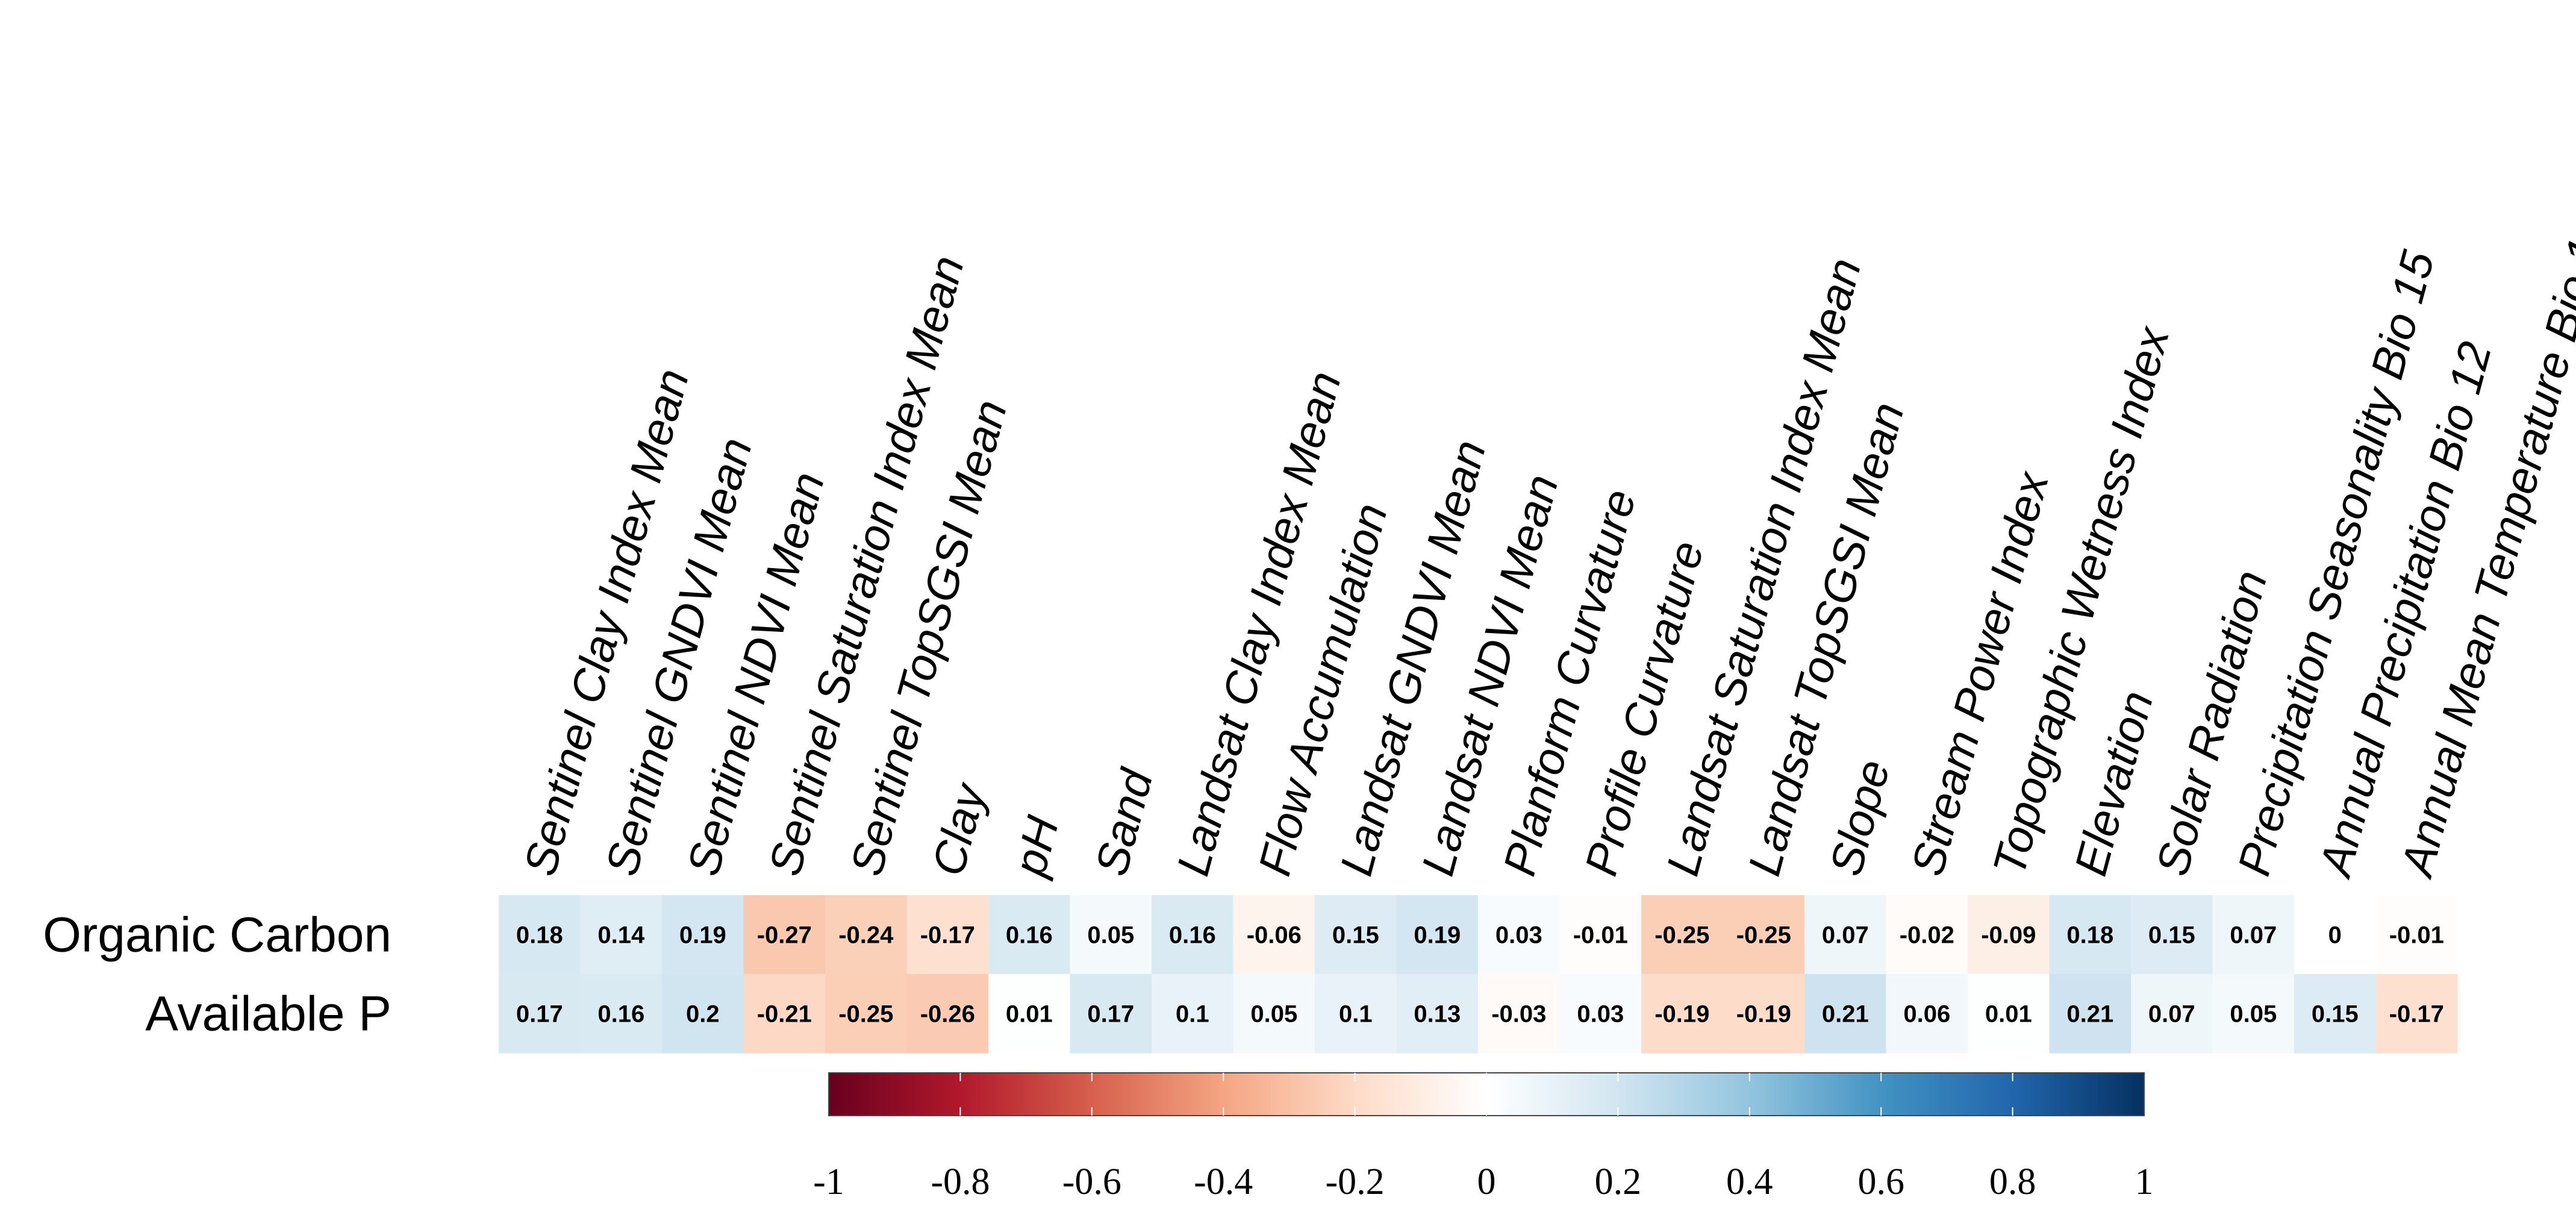 The height and width of the screenshot is (1212, 2576). I want to click on cell-value-label: 0.06, so click(1926, 1014).